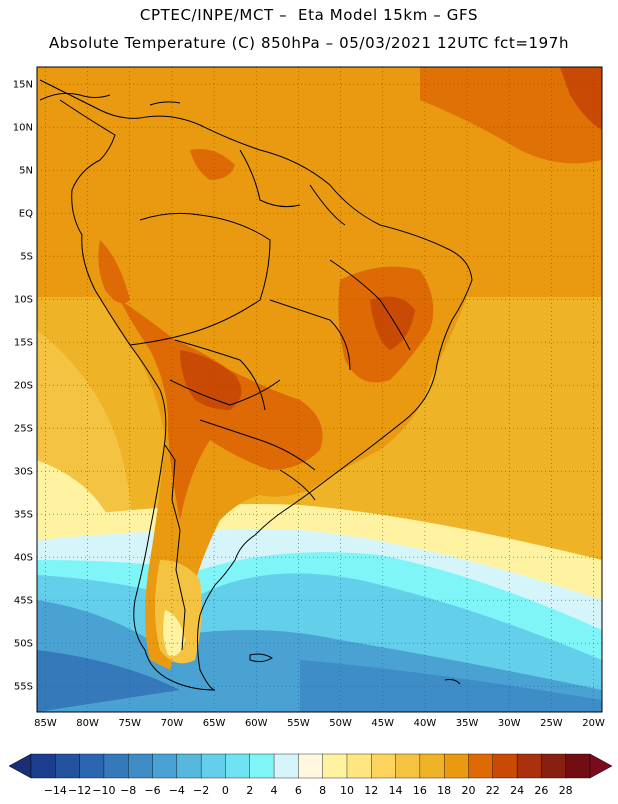  What do you see at coordinates (517, 790) in the screenshot?
I see `colorbar-tick-label: 24` at bounding box center [517, 790].